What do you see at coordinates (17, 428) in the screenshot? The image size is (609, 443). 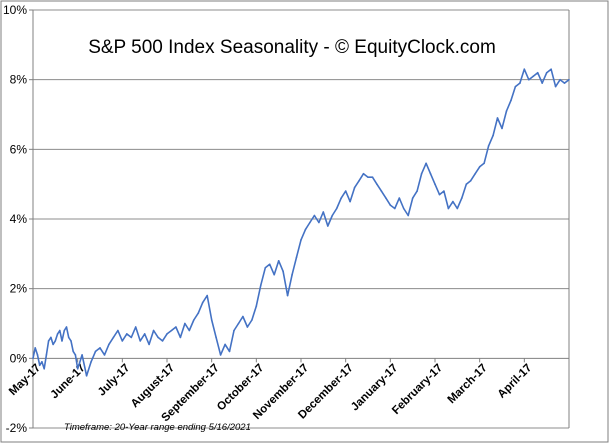 I see `y-tick-label: -2%` at bounding box center [17, 428].